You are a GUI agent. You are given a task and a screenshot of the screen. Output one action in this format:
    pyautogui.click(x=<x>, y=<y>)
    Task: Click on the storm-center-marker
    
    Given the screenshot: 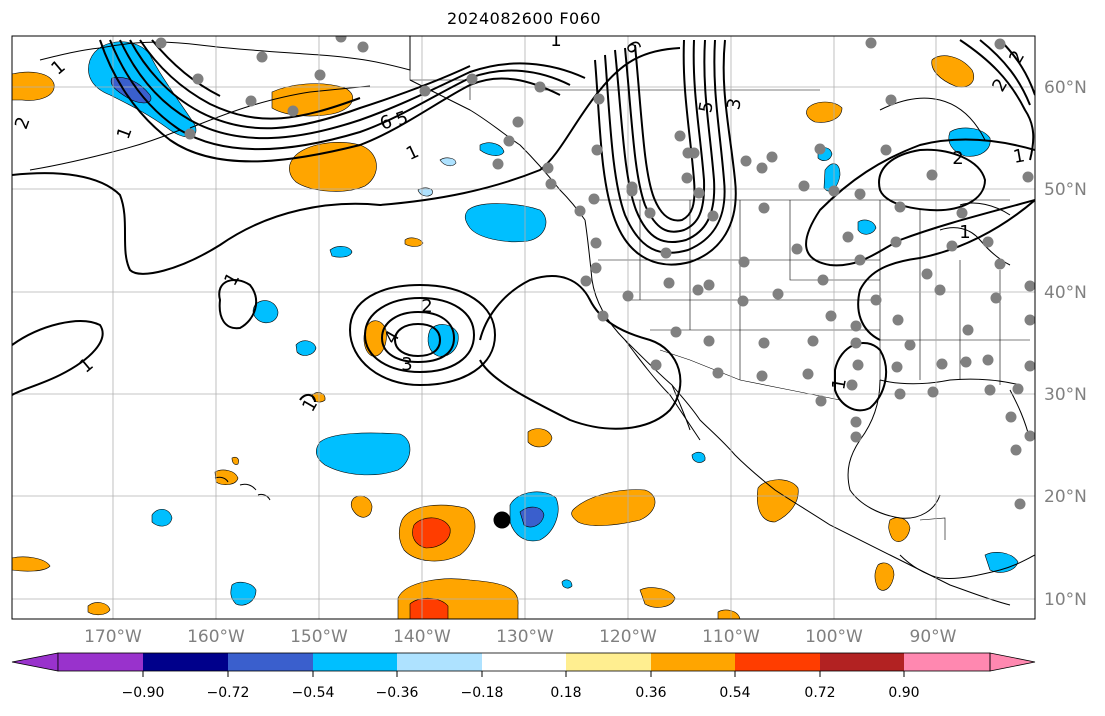 What is the action you would take?
    pyautogui.click(x=502, y=520)
    